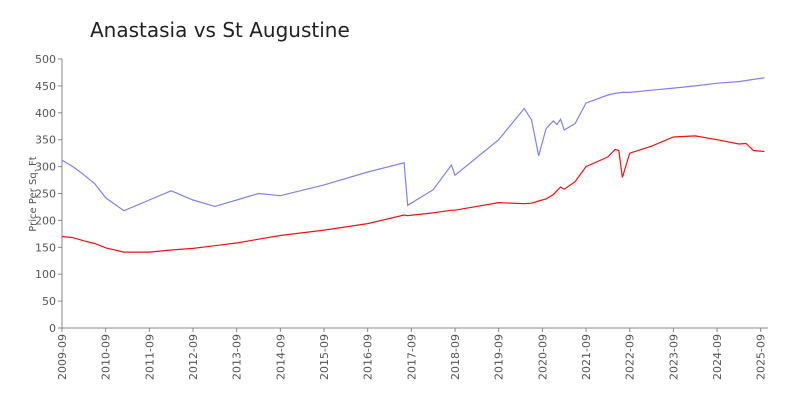 The width and height of the screenshot is (800, 400). Describe the element at coordinates (499, 357) in the screenshot. I see `x-tick-label: 2019-09` at that location.